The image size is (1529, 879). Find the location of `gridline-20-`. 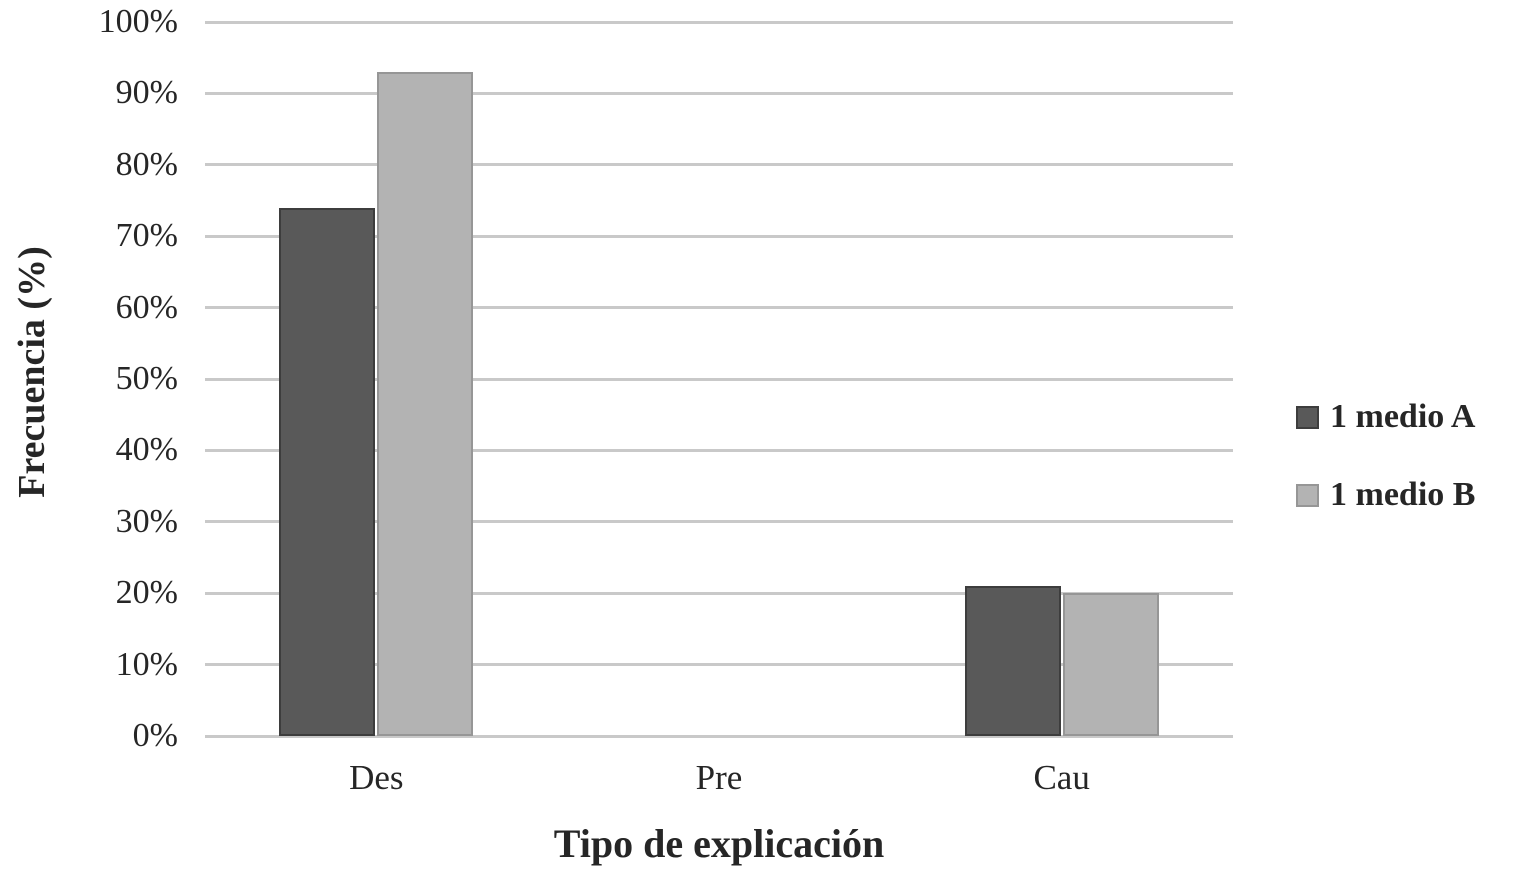

gridline-20- is located at coordinates (719, 593).